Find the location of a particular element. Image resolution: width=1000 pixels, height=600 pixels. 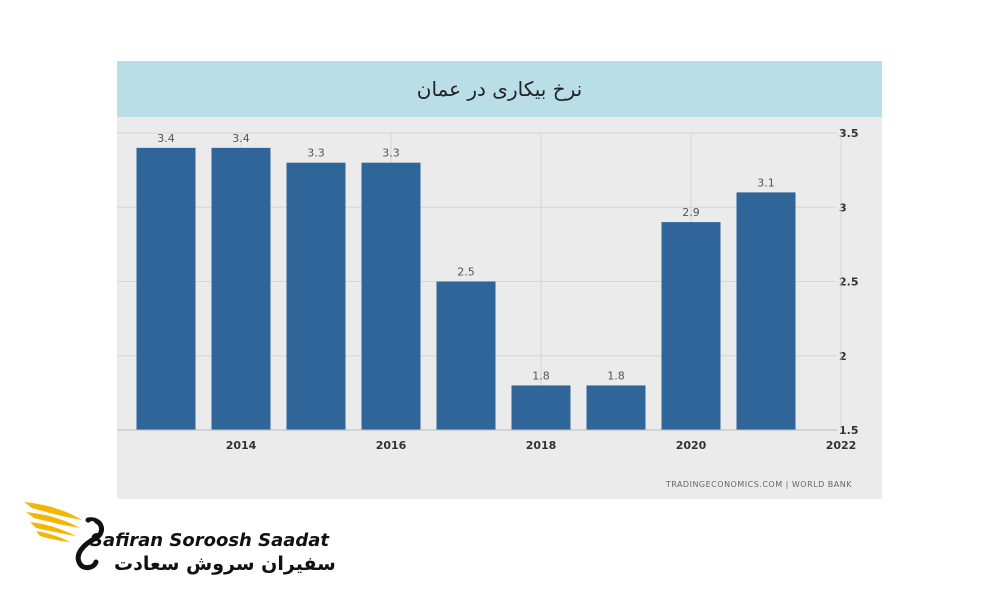

chart-title-band: نرخ بیکاری در عمان is located at coordinates (499, 89).